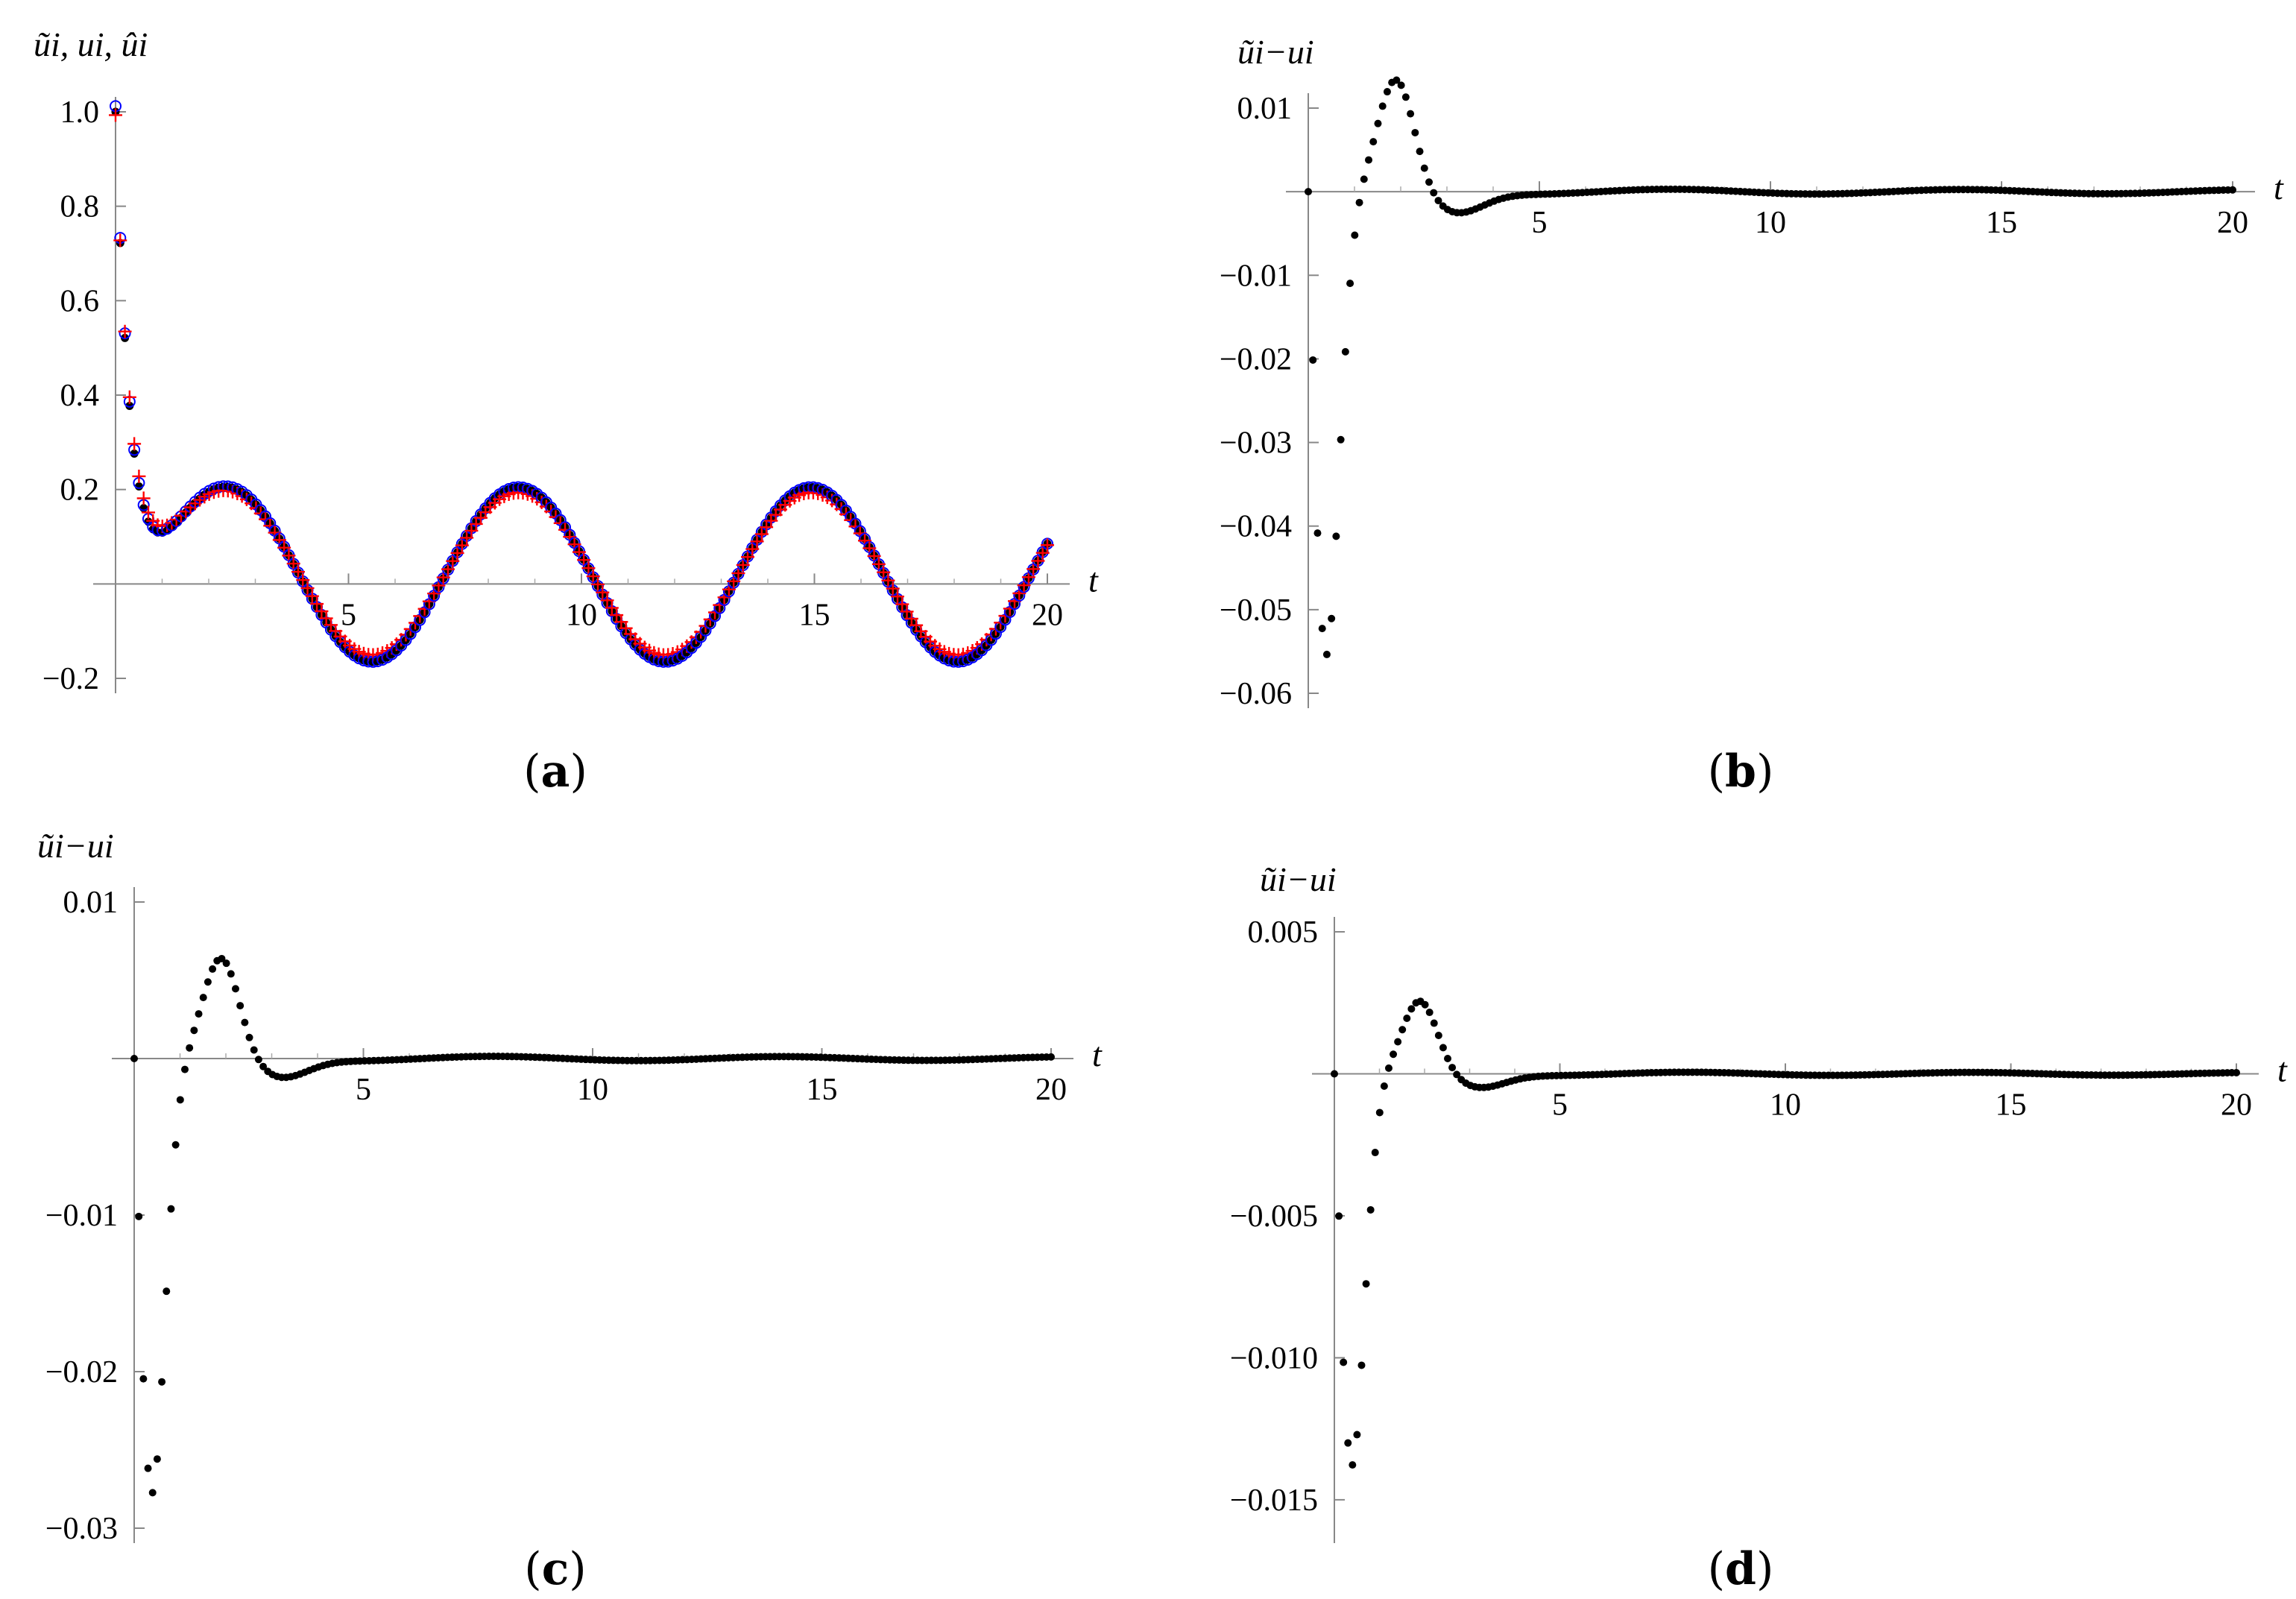 The width and height of the screenshot is (2296, 1599). What do you see at coordinates (1741, 772) in the screenshot?
I see `panel-caption: (b)` at bounding box center [1741, 772].